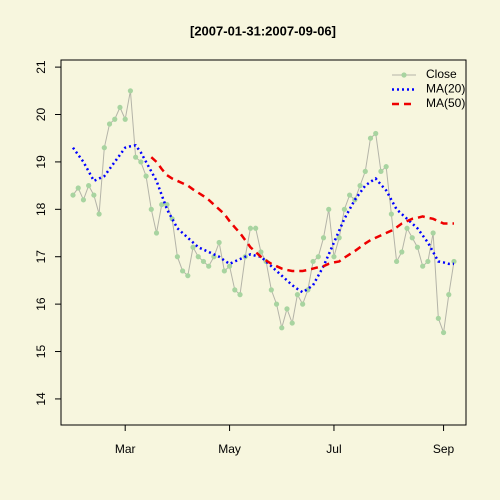 The height and width of the screenshot is (500, 500). What do you see at coordinates (441, 74) in the screenshot?
I see `legend-label: Close` at bounding box center [441, 74].